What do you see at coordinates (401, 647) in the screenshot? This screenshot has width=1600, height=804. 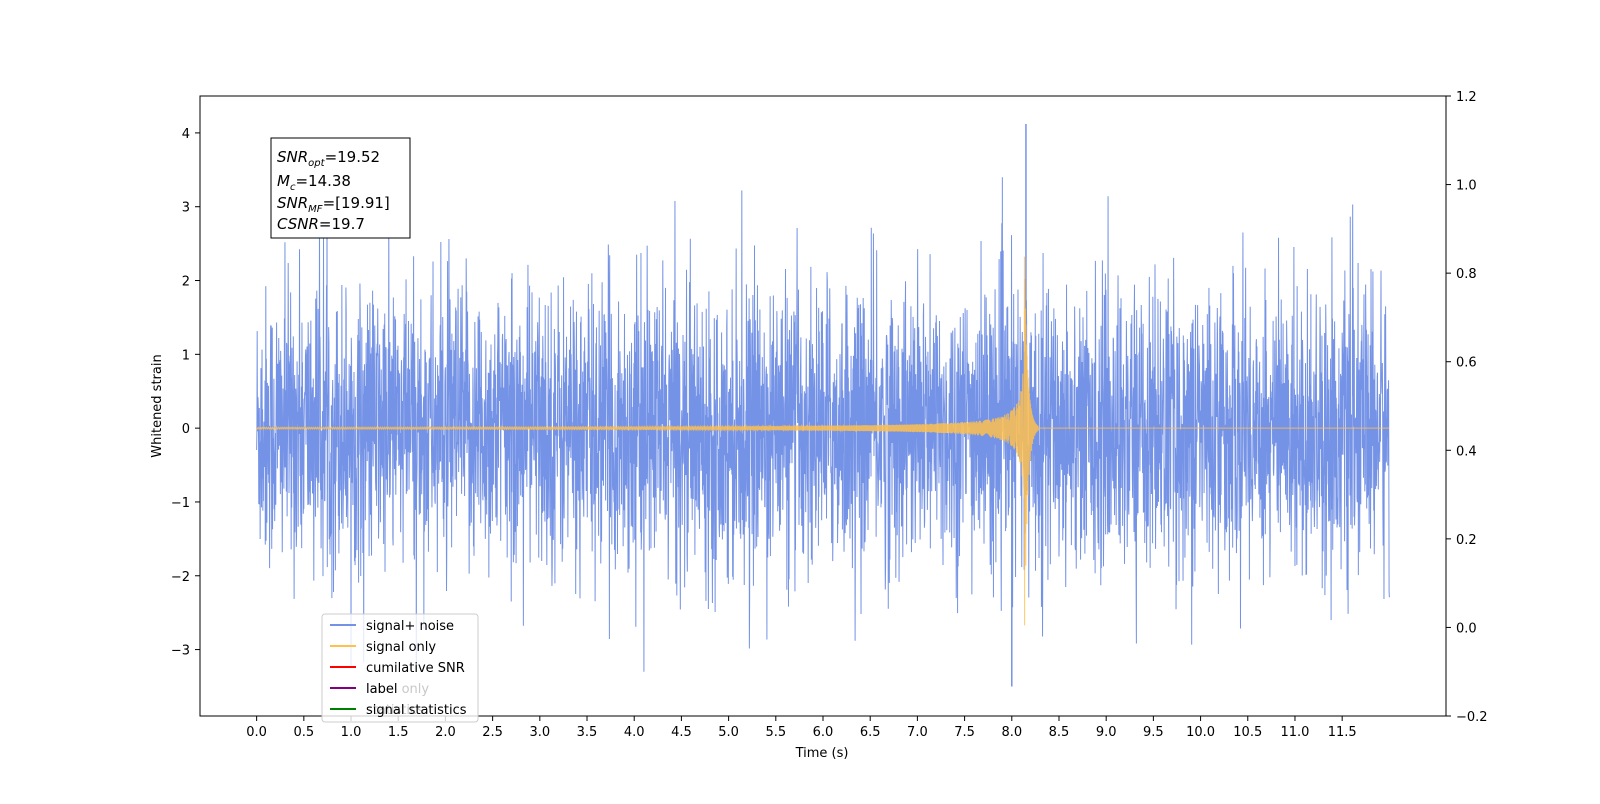 I see `legend-label-signal-only: signal only` at bounding box center [401, 647].